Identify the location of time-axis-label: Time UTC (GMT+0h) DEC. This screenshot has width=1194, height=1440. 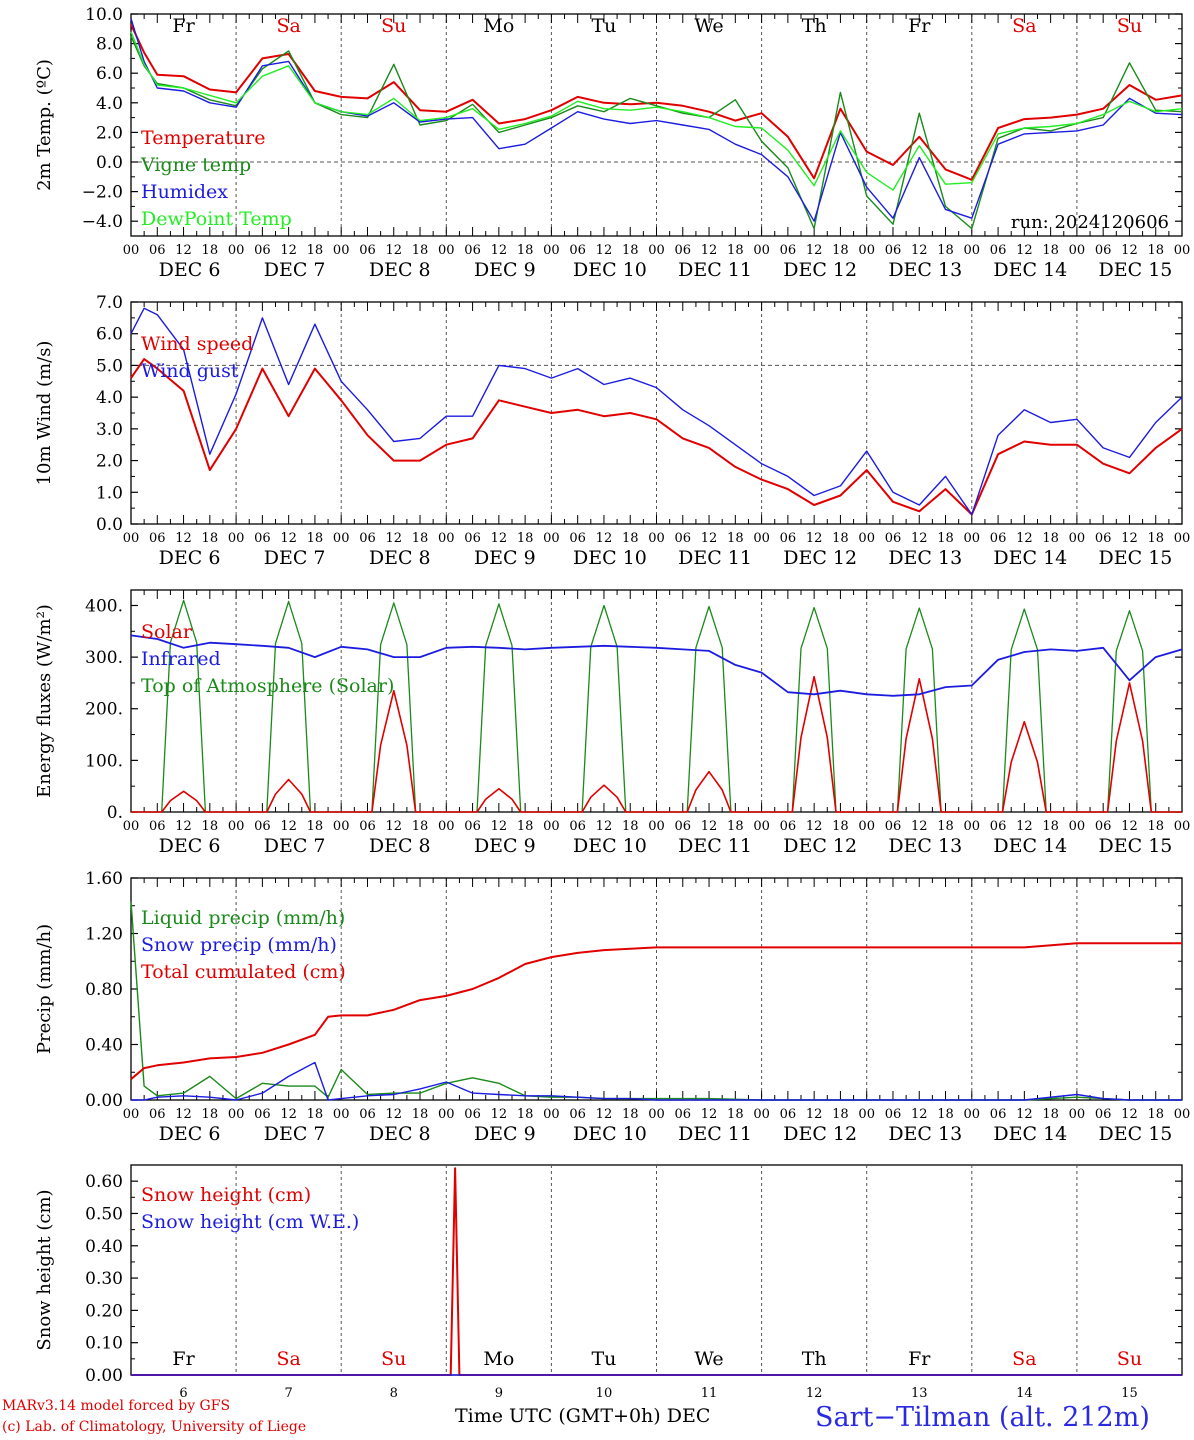
(583, 1416).